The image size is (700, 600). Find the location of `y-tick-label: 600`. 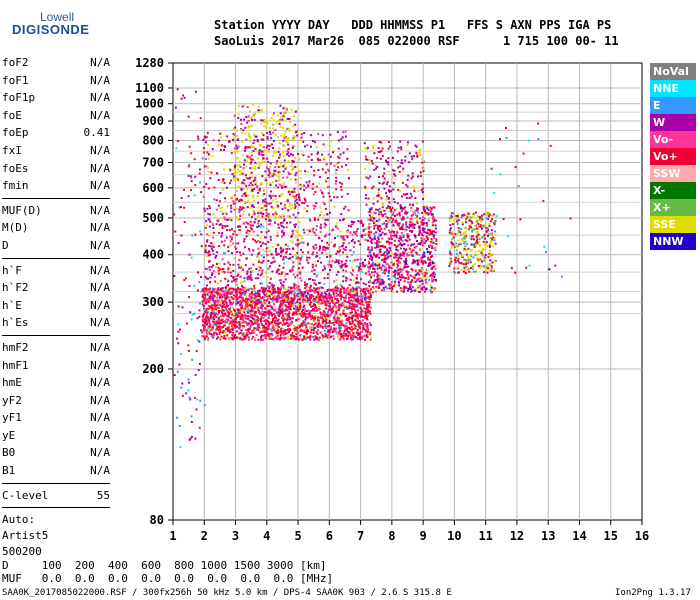

y-tick-label: 600 is located at coordinates (153, 188).